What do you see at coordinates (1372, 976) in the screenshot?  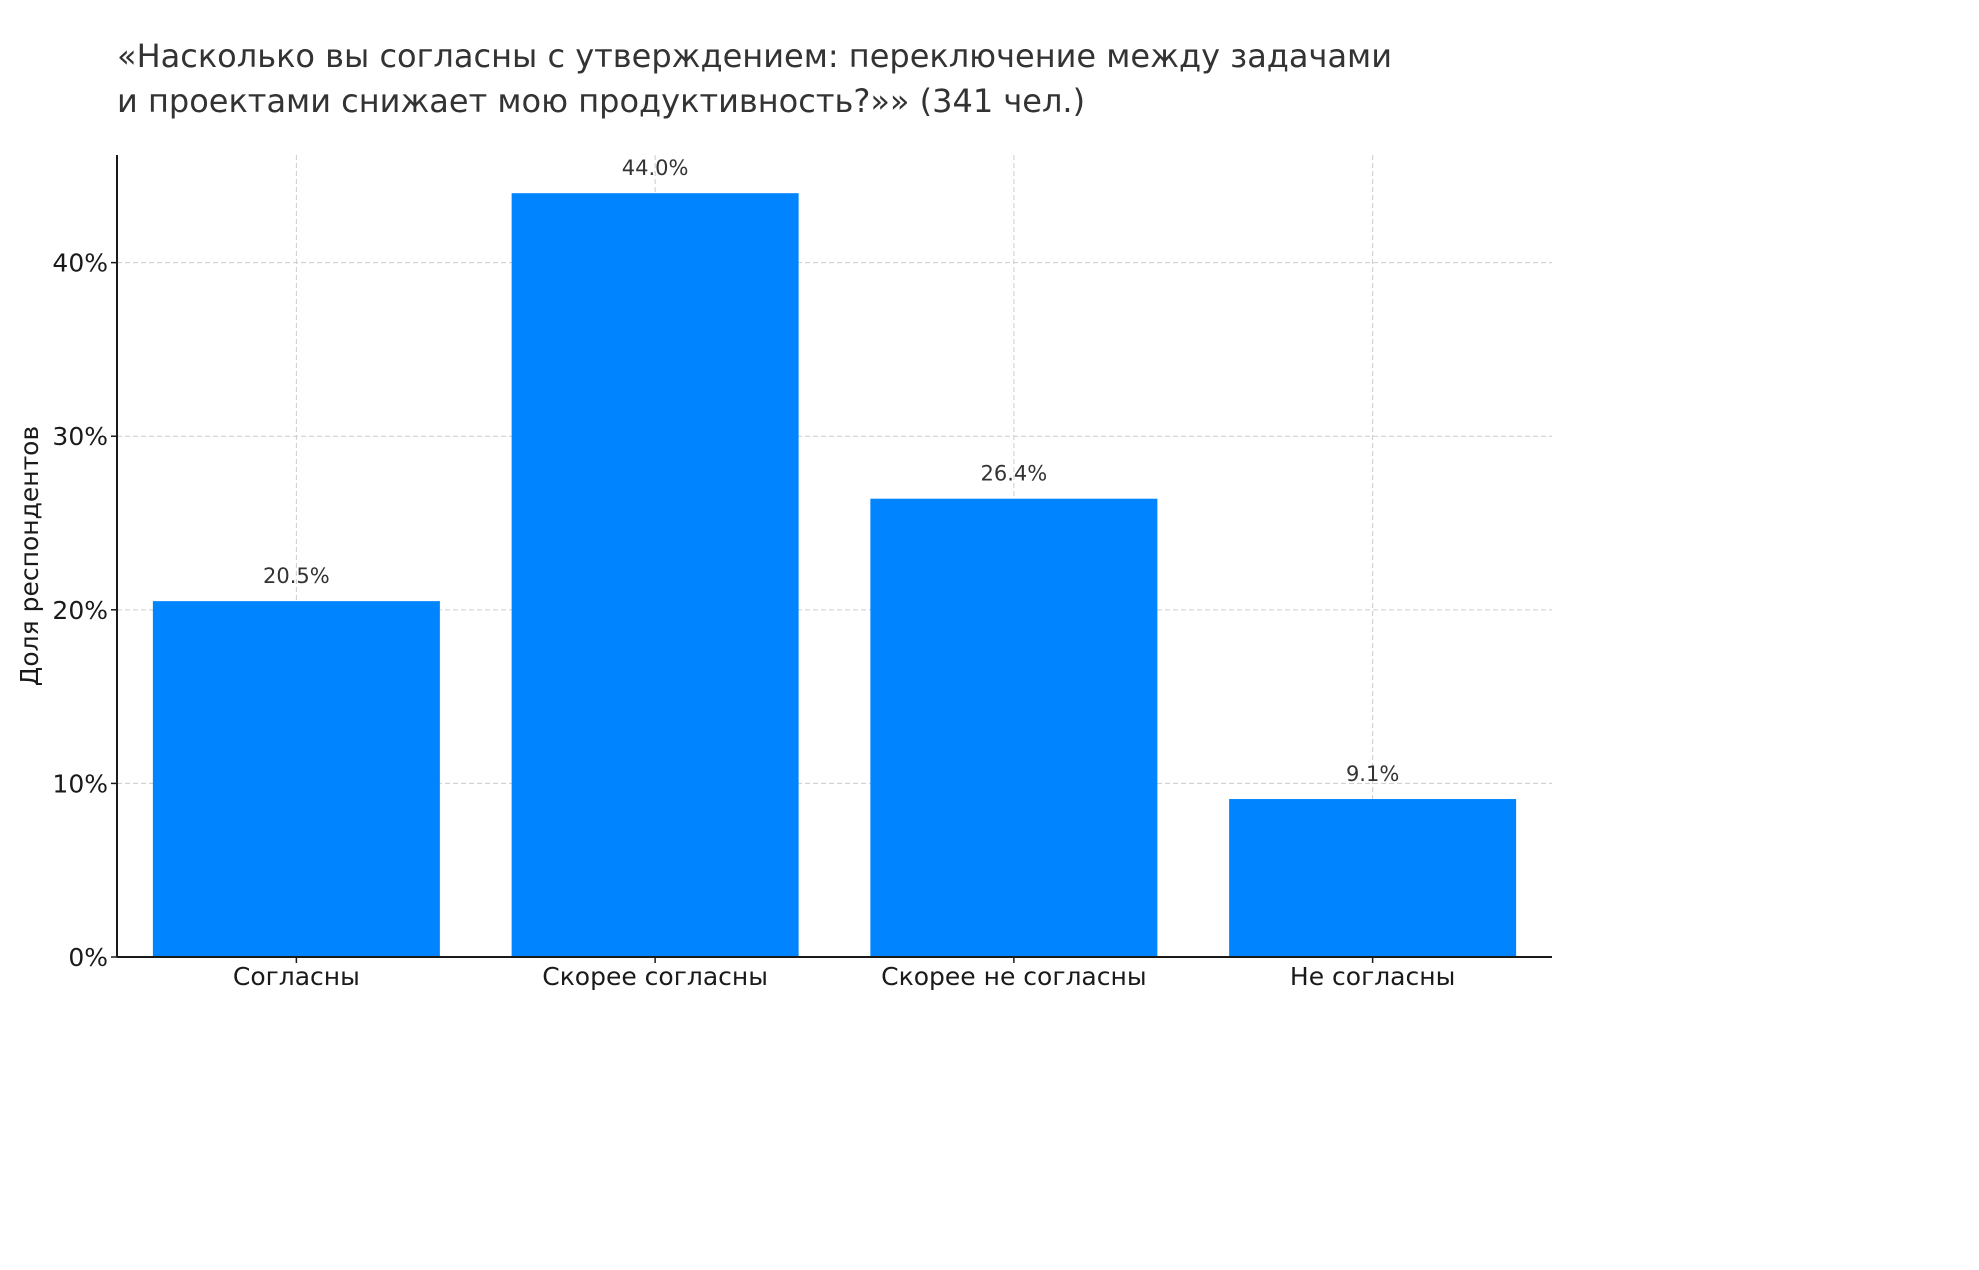 I see `x-tick-label: Не согласны` at bounding box center [1372, 976].